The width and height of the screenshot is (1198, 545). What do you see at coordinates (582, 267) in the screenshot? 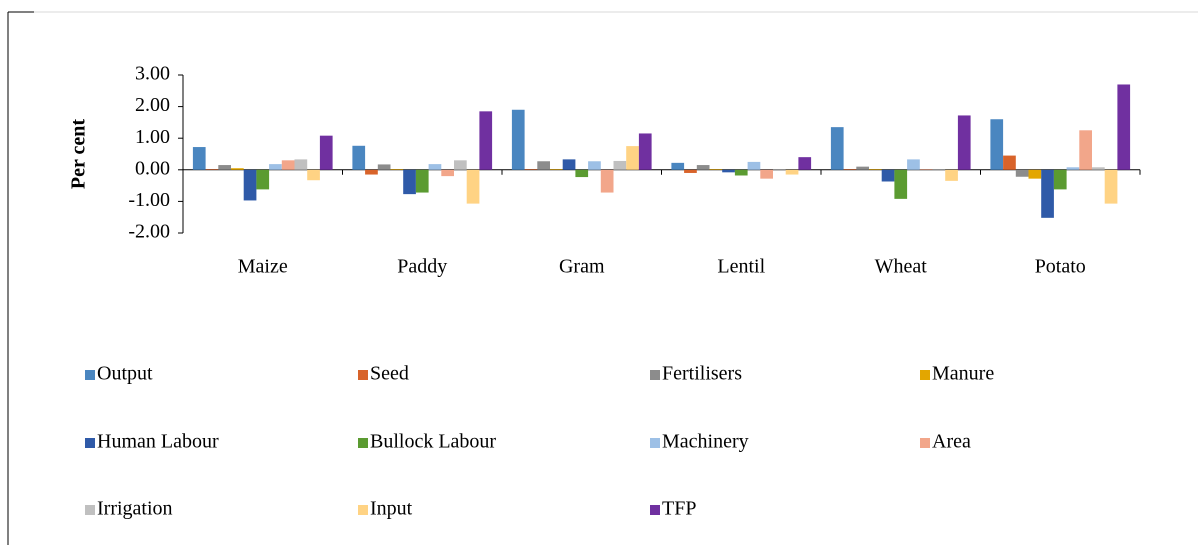
I see `x-tick-label: Gram` at bounding box center [582, 267].